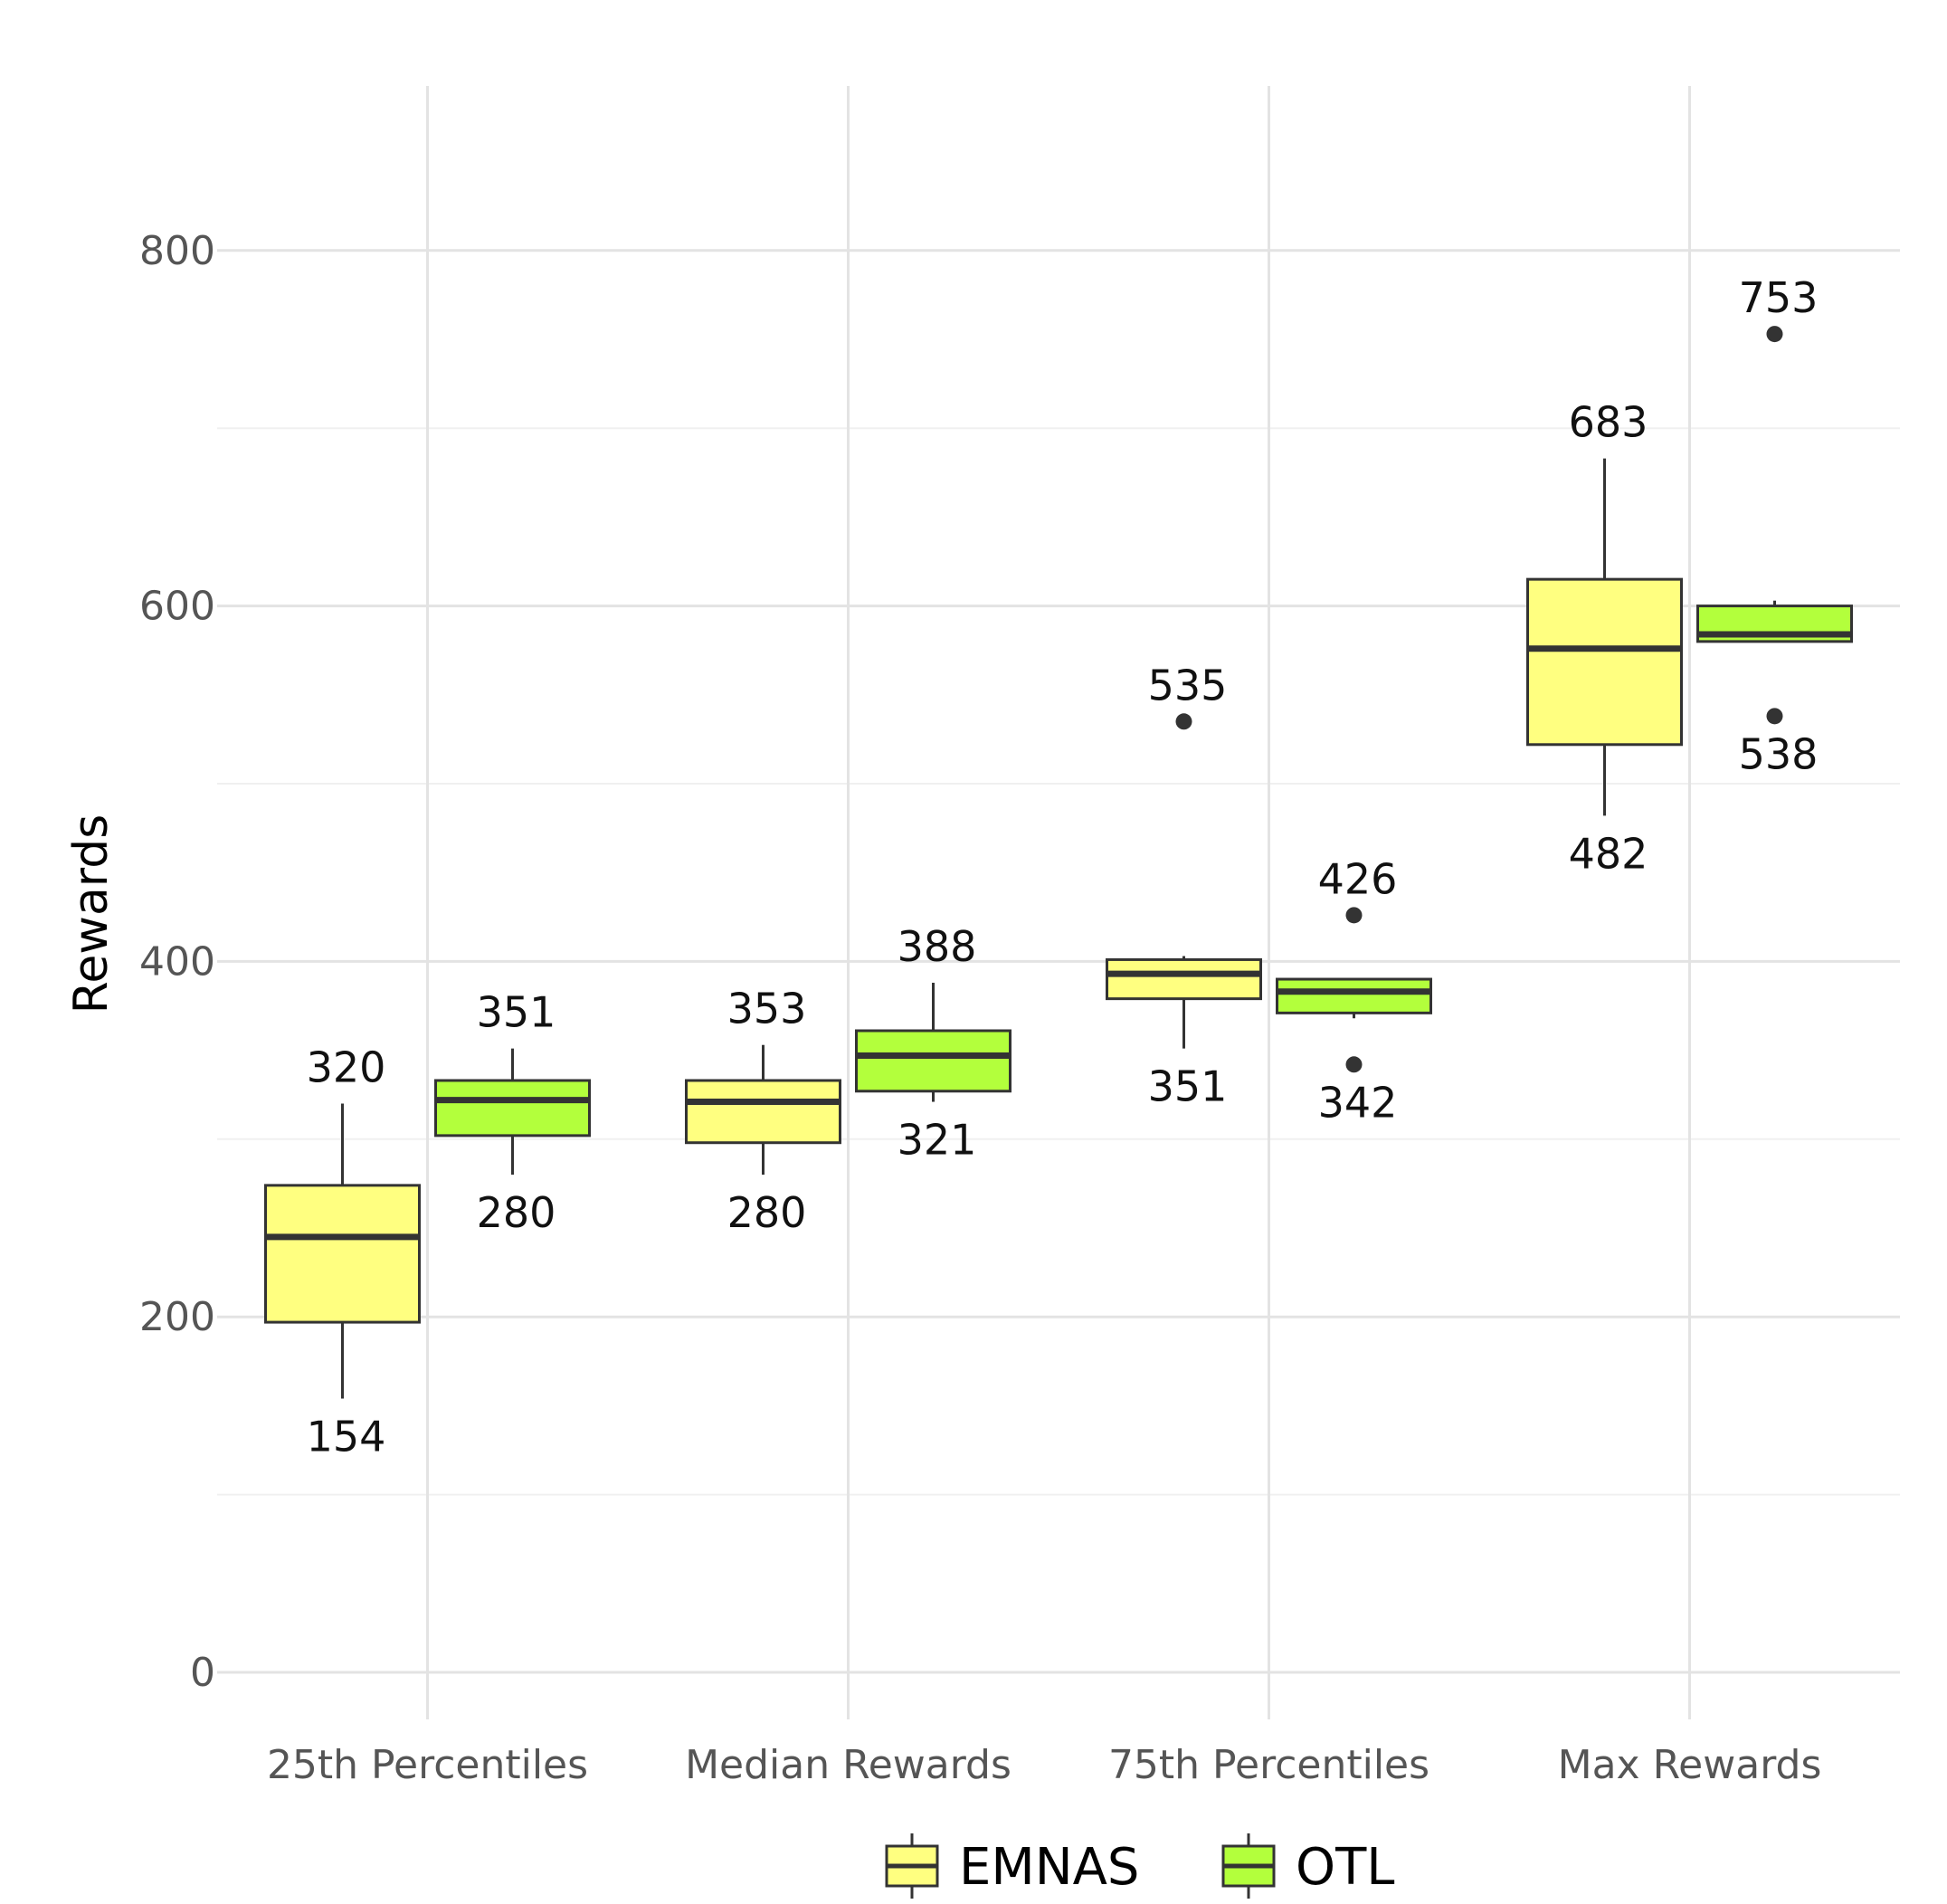  What do you see at coordinates (848, 1765) in the screenshot?
I see `x-tick-label: Median Rewards` at bounding box center [848, 1765].